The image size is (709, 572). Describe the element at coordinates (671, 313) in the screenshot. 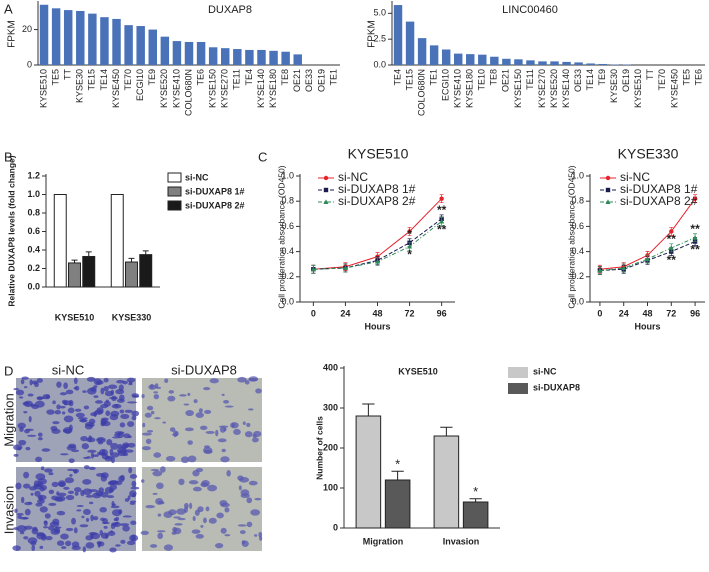

I see `x-tick-label: 72` at that location.